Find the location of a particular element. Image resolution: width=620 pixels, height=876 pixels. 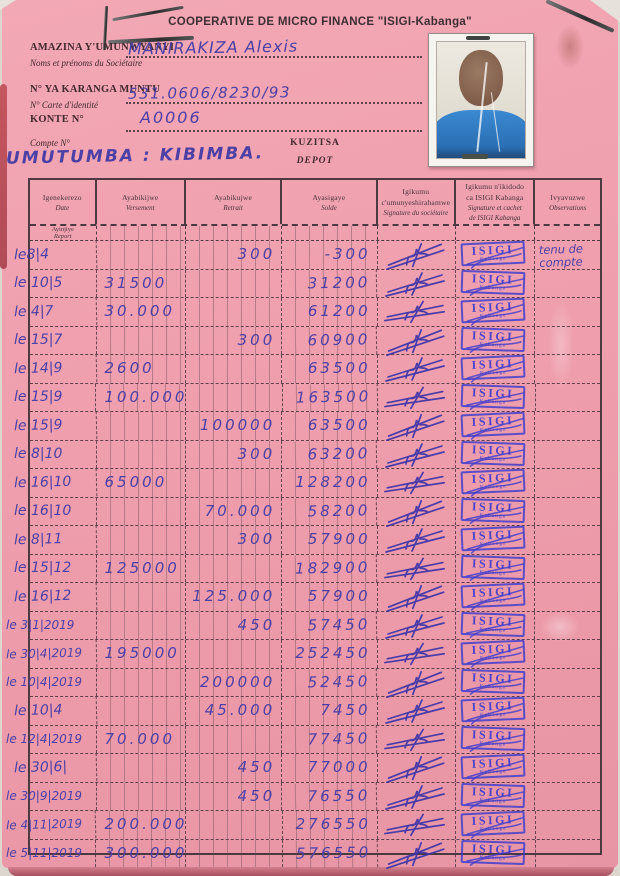

versement-cell: 70.000 is located at coordinates (141, 739).